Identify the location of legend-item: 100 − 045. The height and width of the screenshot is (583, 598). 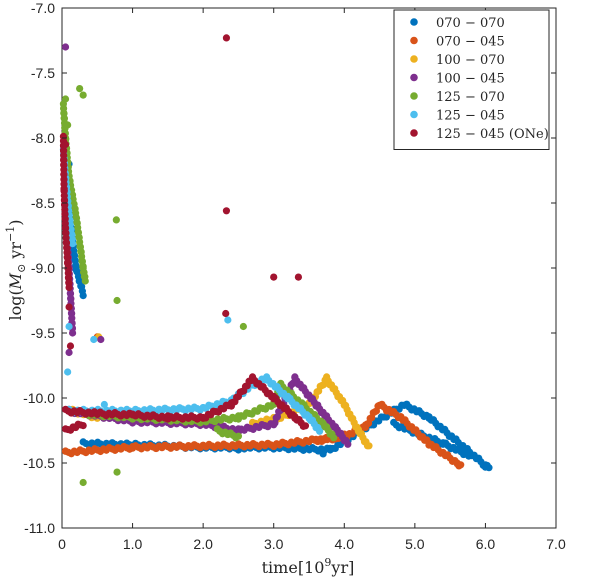
(457, 79).